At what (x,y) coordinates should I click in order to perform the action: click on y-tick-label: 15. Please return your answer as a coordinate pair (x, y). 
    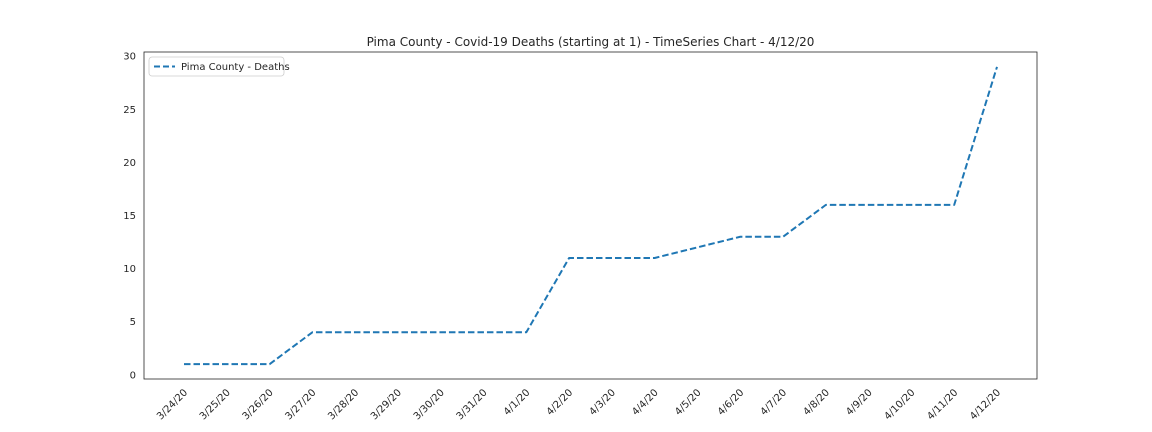
    Looking at the image, I should click on (129, 216).